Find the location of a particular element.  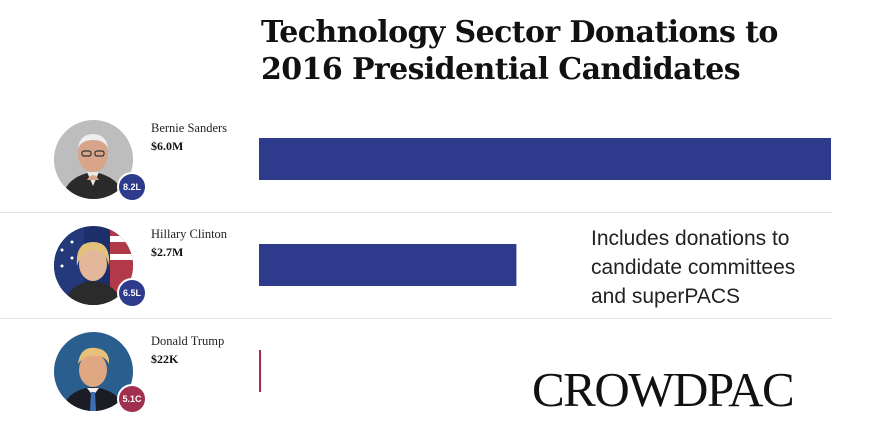

donation-value: $22K is located at coordinates (165, 359).